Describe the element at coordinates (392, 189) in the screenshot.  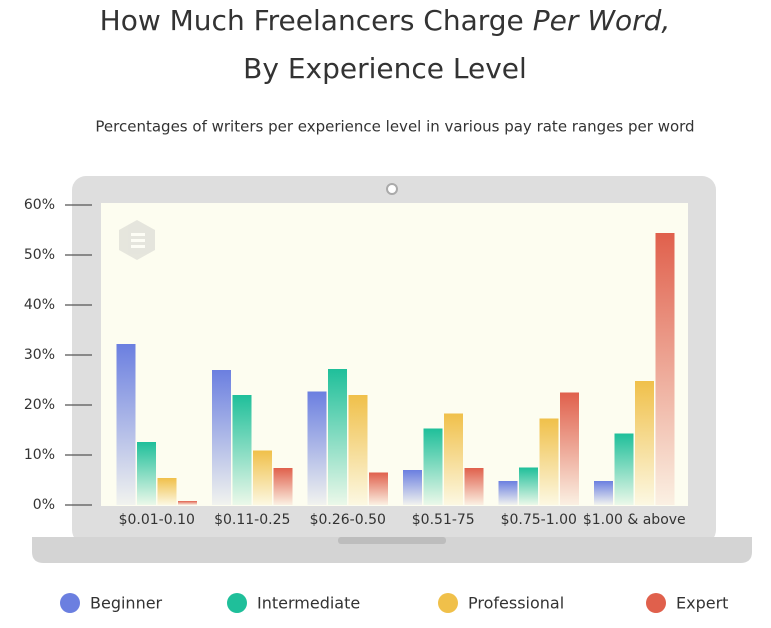
I see `laptop-camera` at that location.